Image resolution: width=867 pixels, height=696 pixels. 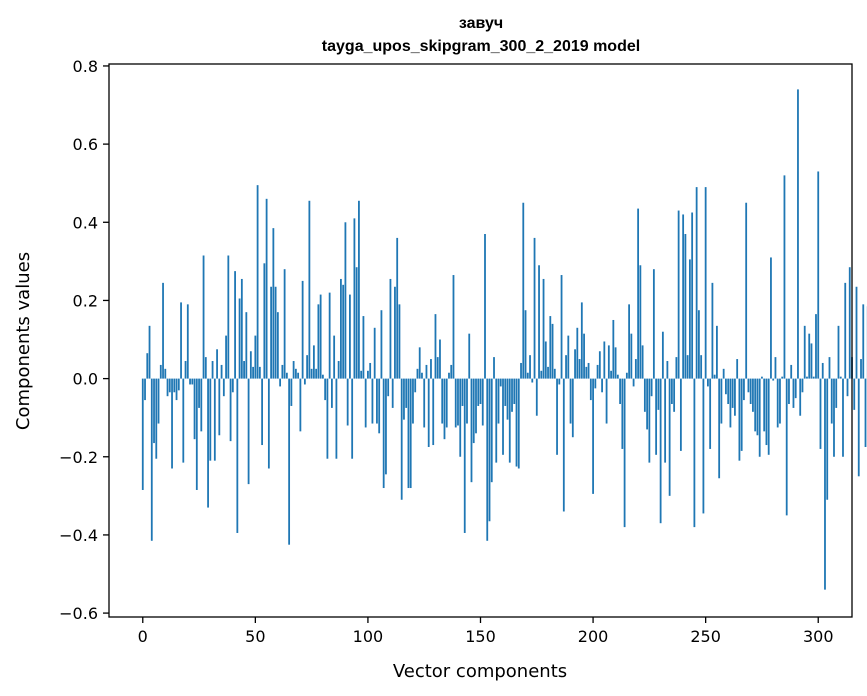 What do you see at coordinates (368, 636) in the screenshot?
I see `x-tick-label: 100` at bounding box center [368, 636].